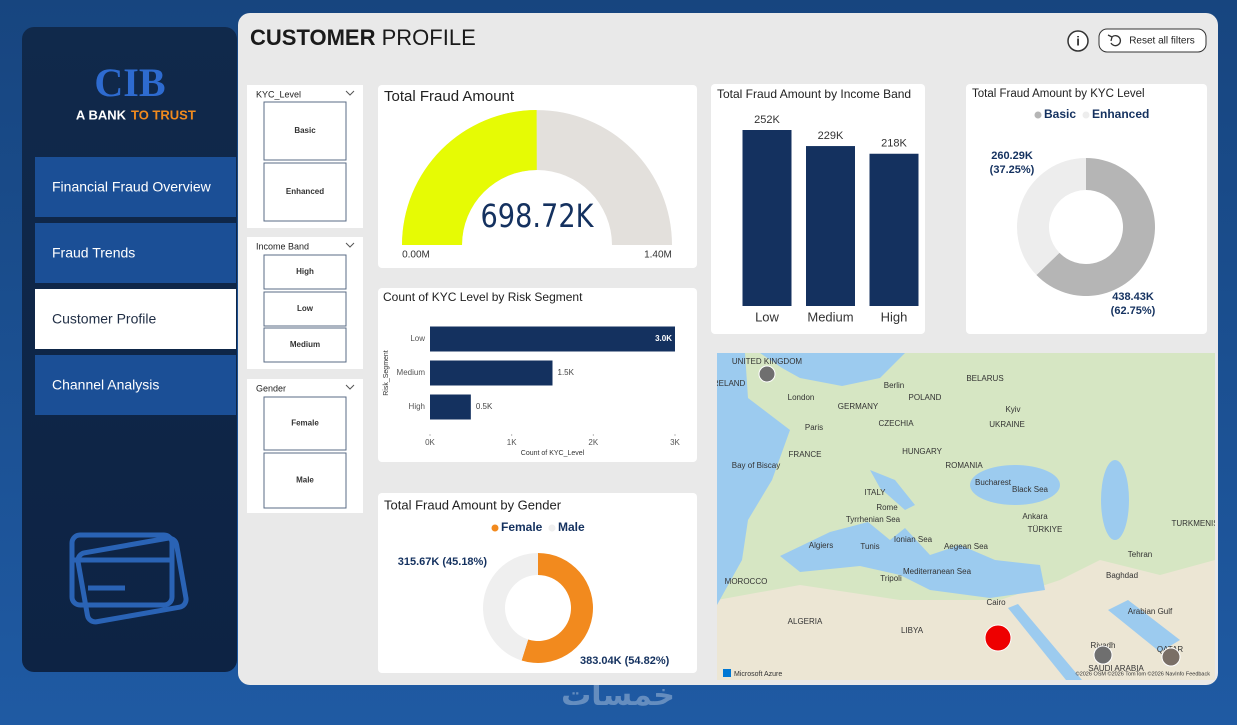 This screenshot has height=725, width=1237. I want to click on map-label: Tehran, so click(1140, 554).